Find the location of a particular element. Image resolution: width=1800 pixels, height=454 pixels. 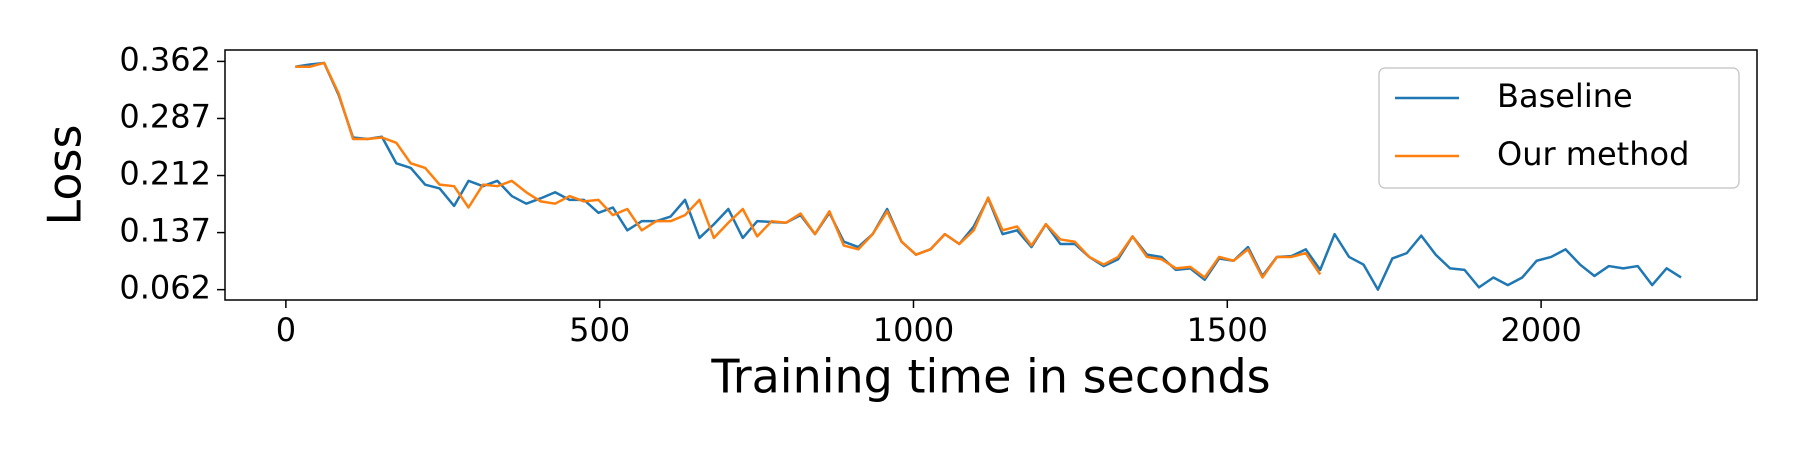

y-tick-label: 0.062 is located at coordinates (165, 288).